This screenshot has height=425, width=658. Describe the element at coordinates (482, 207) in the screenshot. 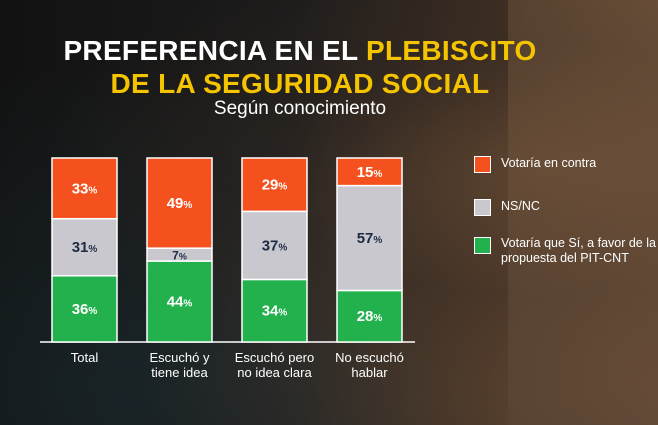

I see `legend-swatch-nsnc` at that location.